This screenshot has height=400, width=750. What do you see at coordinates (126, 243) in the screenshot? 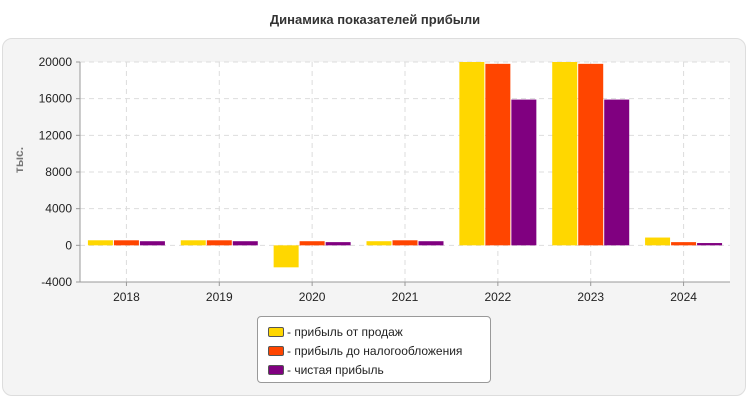
I see `bar-pretax-profit-2018` at bounding box center [126, 243].